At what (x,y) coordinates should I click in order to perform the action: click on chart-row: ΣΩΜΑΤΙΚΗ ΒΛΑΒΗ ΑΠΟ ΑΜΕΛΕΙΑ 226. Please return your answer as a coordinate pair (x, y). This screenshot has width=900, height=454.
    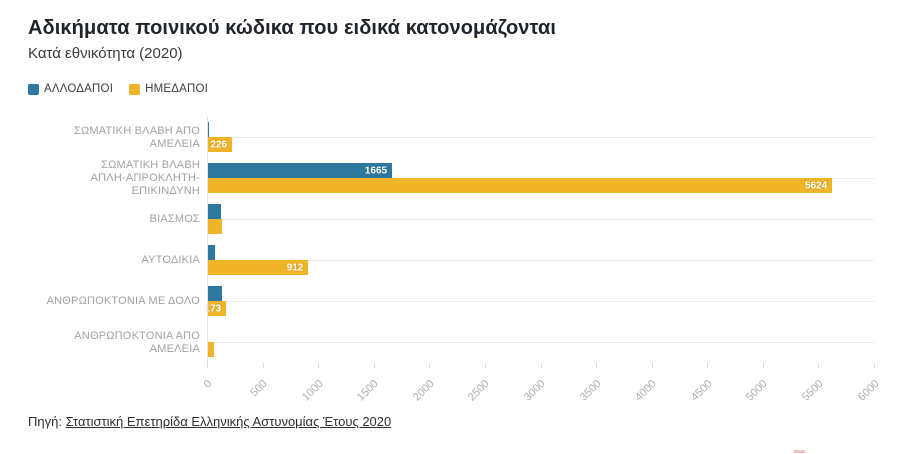
    Looking at the image, I should click on (451, 137).